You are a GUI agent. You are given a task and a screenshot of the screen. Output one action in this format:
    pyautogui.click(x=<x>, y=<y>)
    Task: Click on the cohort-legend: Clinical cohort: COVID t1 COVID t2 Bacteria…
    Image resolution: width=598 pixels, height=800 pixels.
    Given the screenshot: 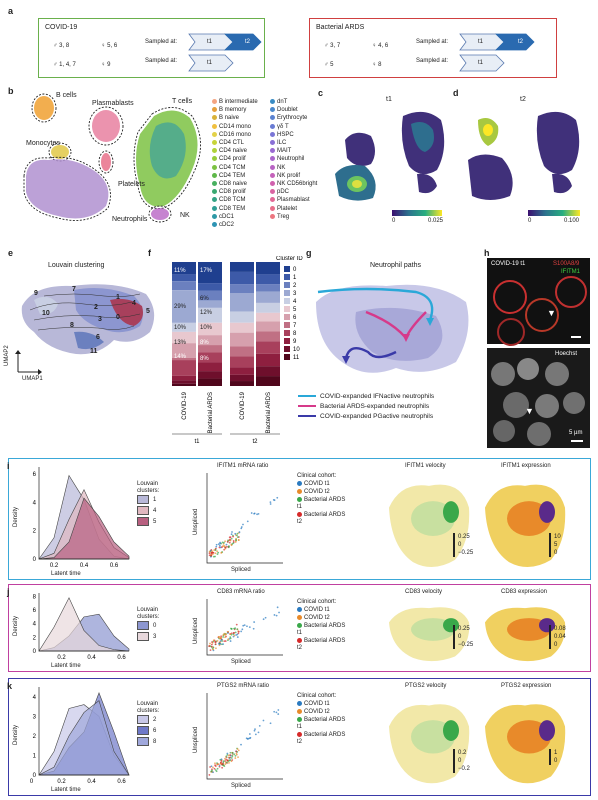 What is the action you would take?
    pyautogui.click(x=323, y=499)
    